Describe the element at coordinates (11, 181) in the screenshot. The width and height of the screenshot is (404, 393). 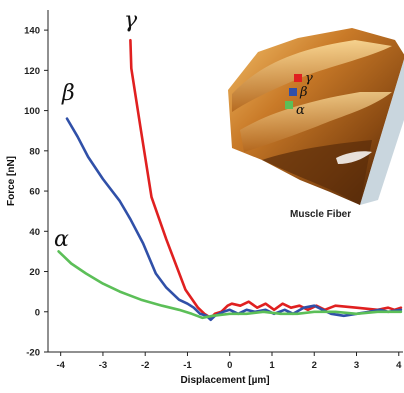
I see `y-axis-title: Force [nN]` at that location.